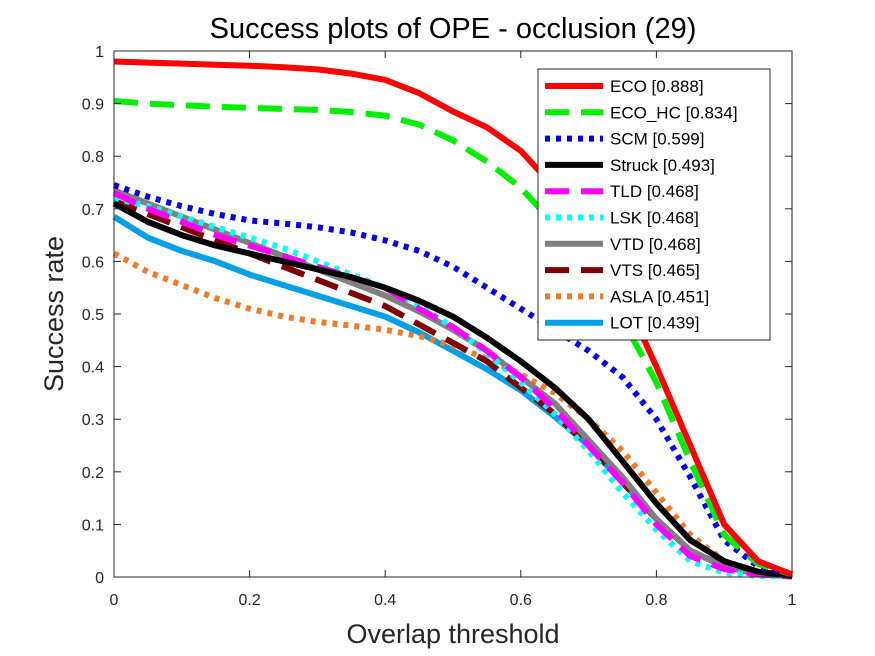 This screenshot has width=875, height=656. Describe the element at coordinates (792, 600) in the screenshot. I see `x-tick-label: 1` at that location.